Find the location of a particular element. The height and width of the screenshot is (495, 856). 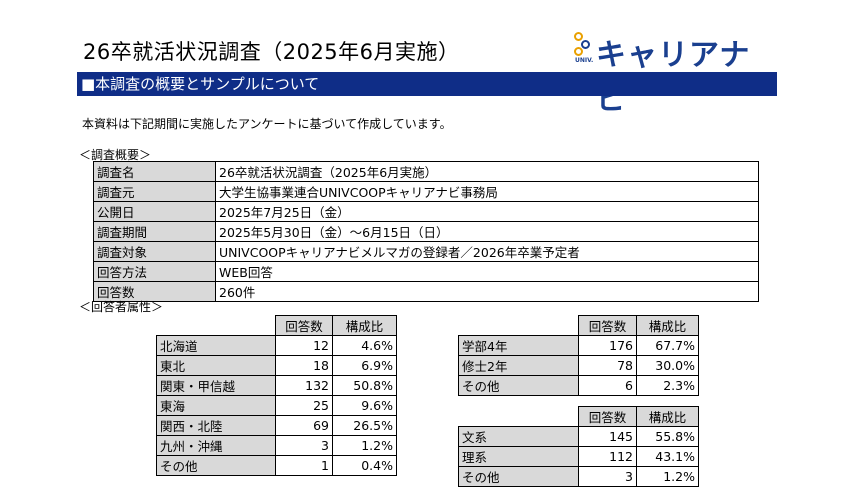

row-label: 回答方法 is located at coordinates (154, 271).